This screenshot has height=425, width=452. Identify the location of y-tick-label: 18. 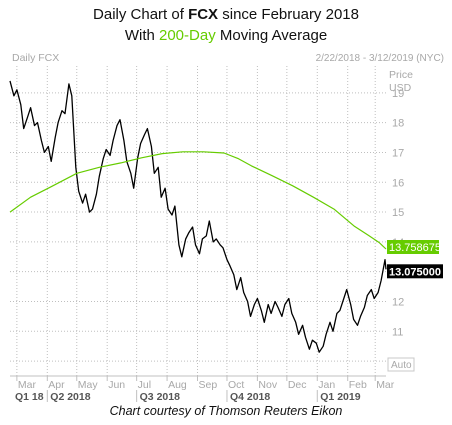
(398, 124).